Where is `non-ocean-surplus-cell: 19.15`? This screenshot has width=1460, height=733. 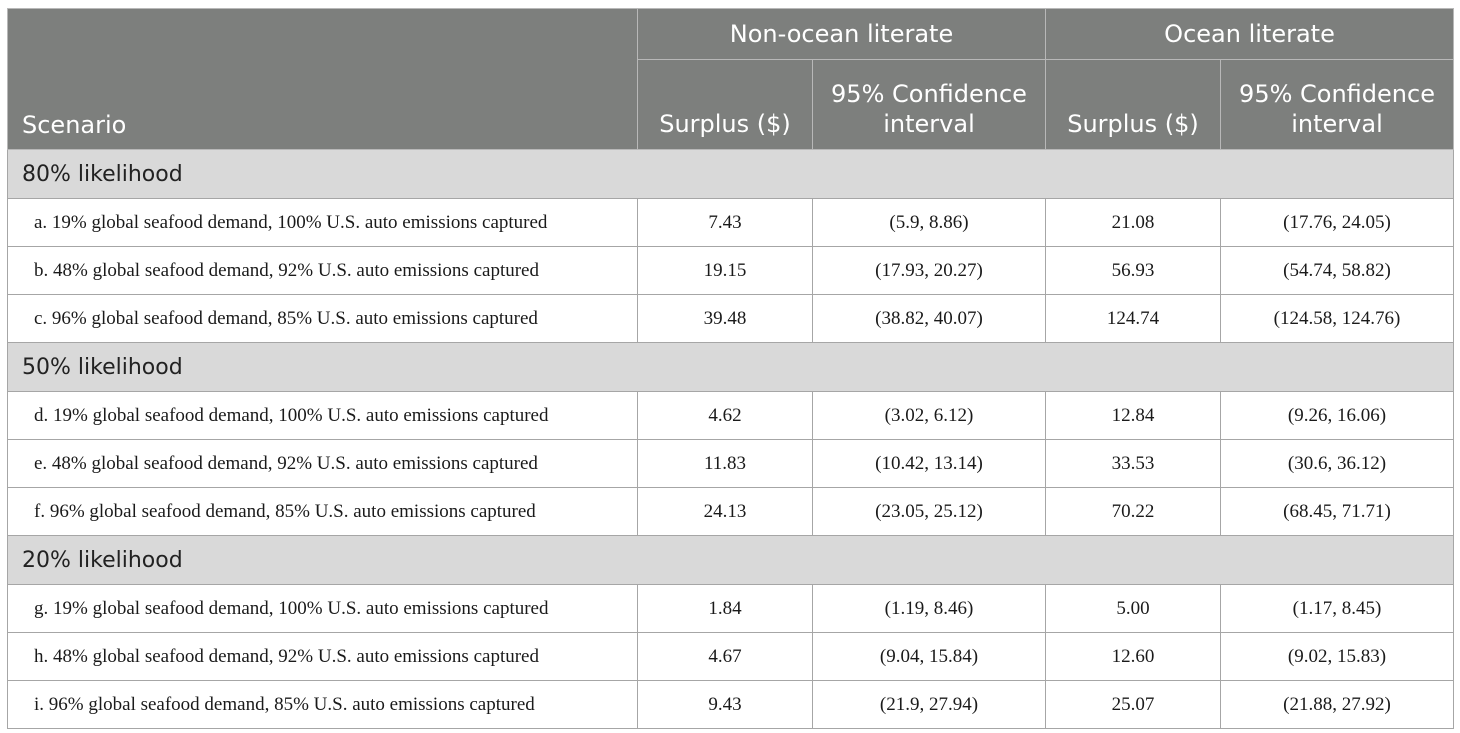 non-ocean-surplus-cell: 19.15 is located at coordinates (725, 270).